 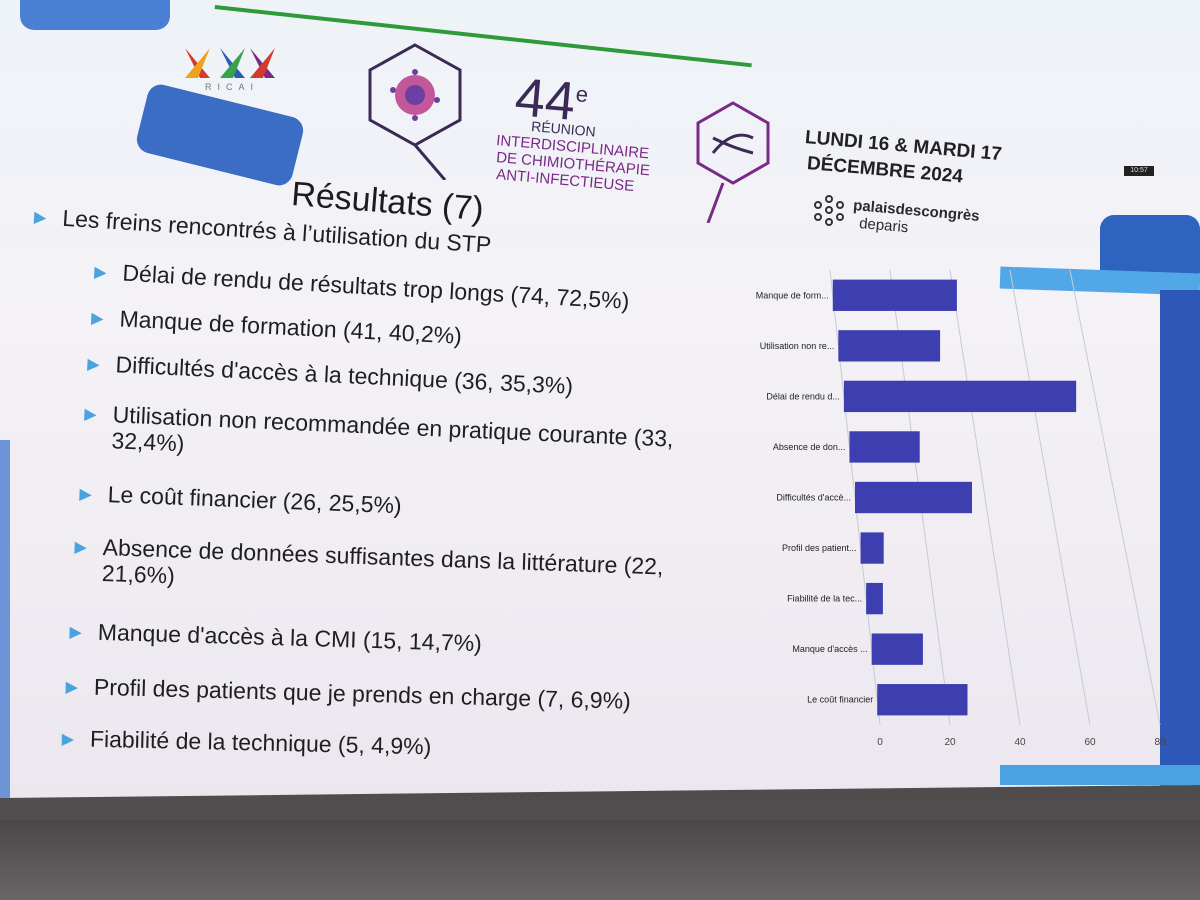 What do you see at coordinates (880, 742) in the screenshot?
I see `chart-x-tick-label: 0` at bounding box center [880, 742].